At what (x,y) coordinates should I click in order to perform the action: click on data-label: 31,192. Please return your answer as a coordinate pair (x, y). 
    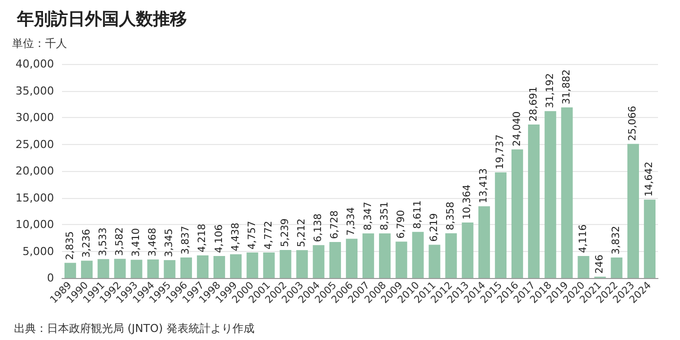
    Looking at the image, I should click on (550, 90).